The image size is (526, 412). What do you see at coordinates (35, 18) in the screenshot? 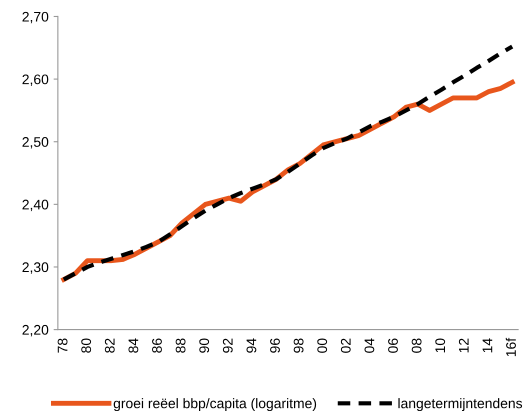
I see `y-tick-label: 2,70` at bounding box center [35, 18].